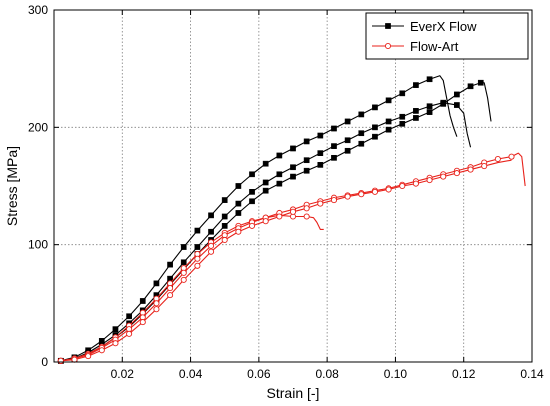 This screenshot has width=550, height=406. I want to click on legend-label: Flow-Art, so click(434, 46).